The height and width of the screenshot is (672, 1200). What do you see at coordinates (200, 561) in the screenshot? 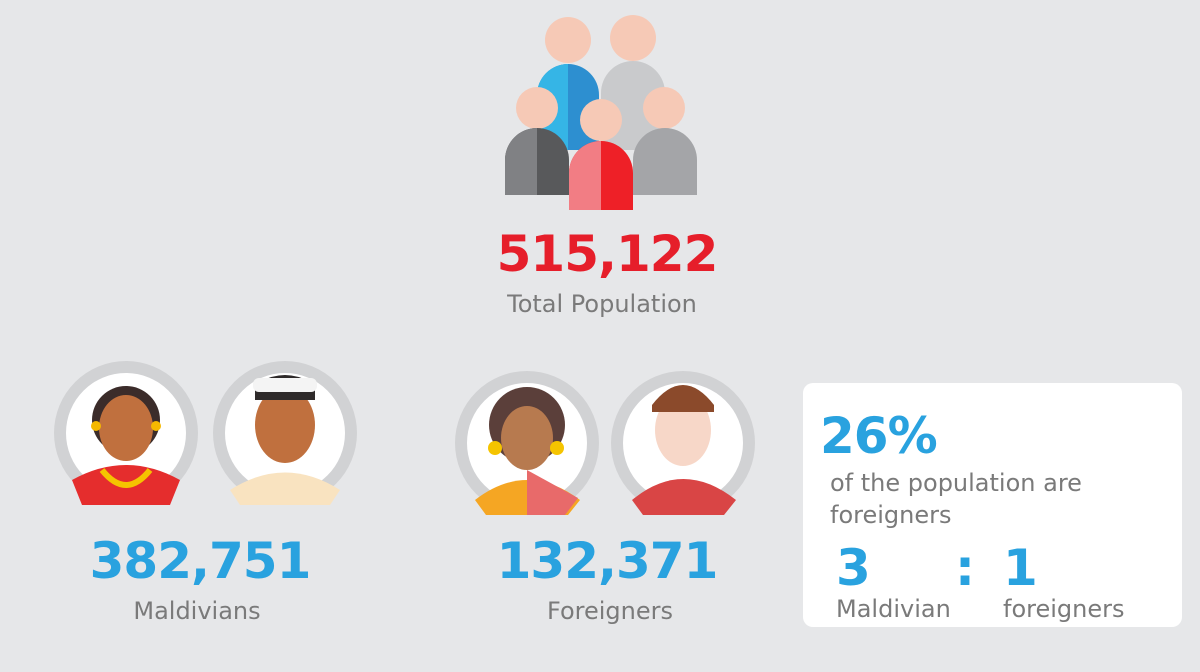
I see `maldivians-value: 382,751` at bounding box center [200, 561].